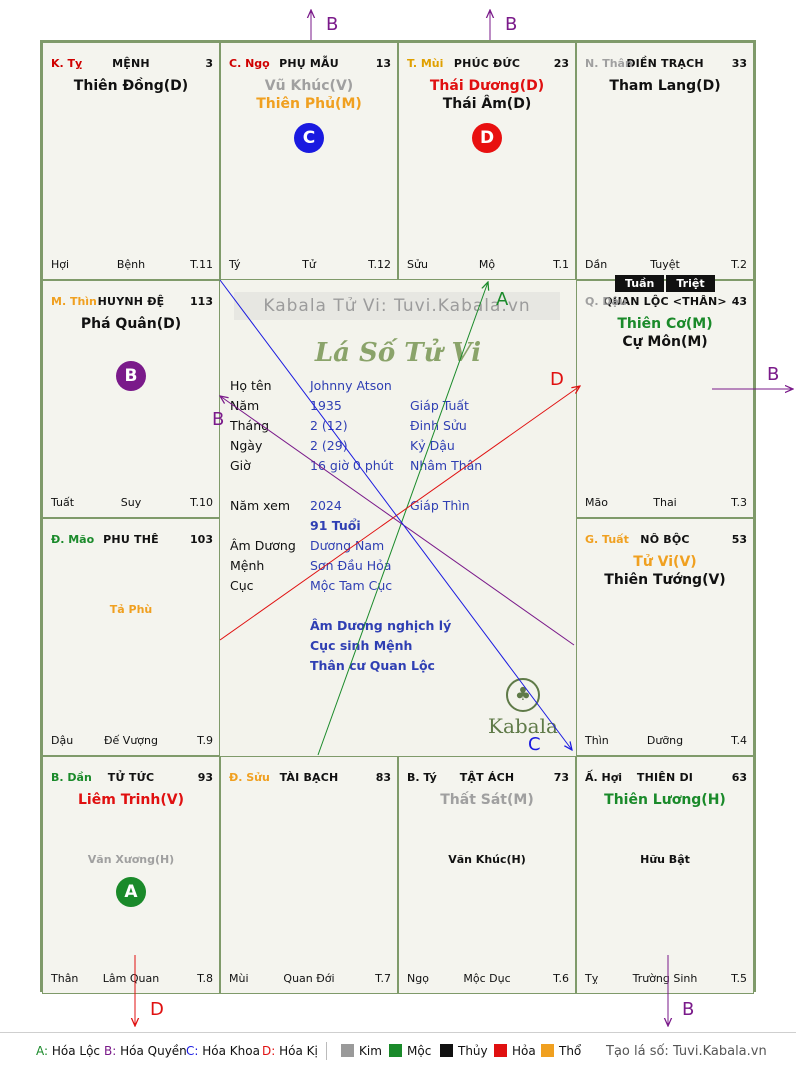 The width and height of the screenshot is (796, 1071). Describe the element at coordinates (153, 1051) in the screenshot. I see `legend-hoa-text: Hóa Quyền` at that location.